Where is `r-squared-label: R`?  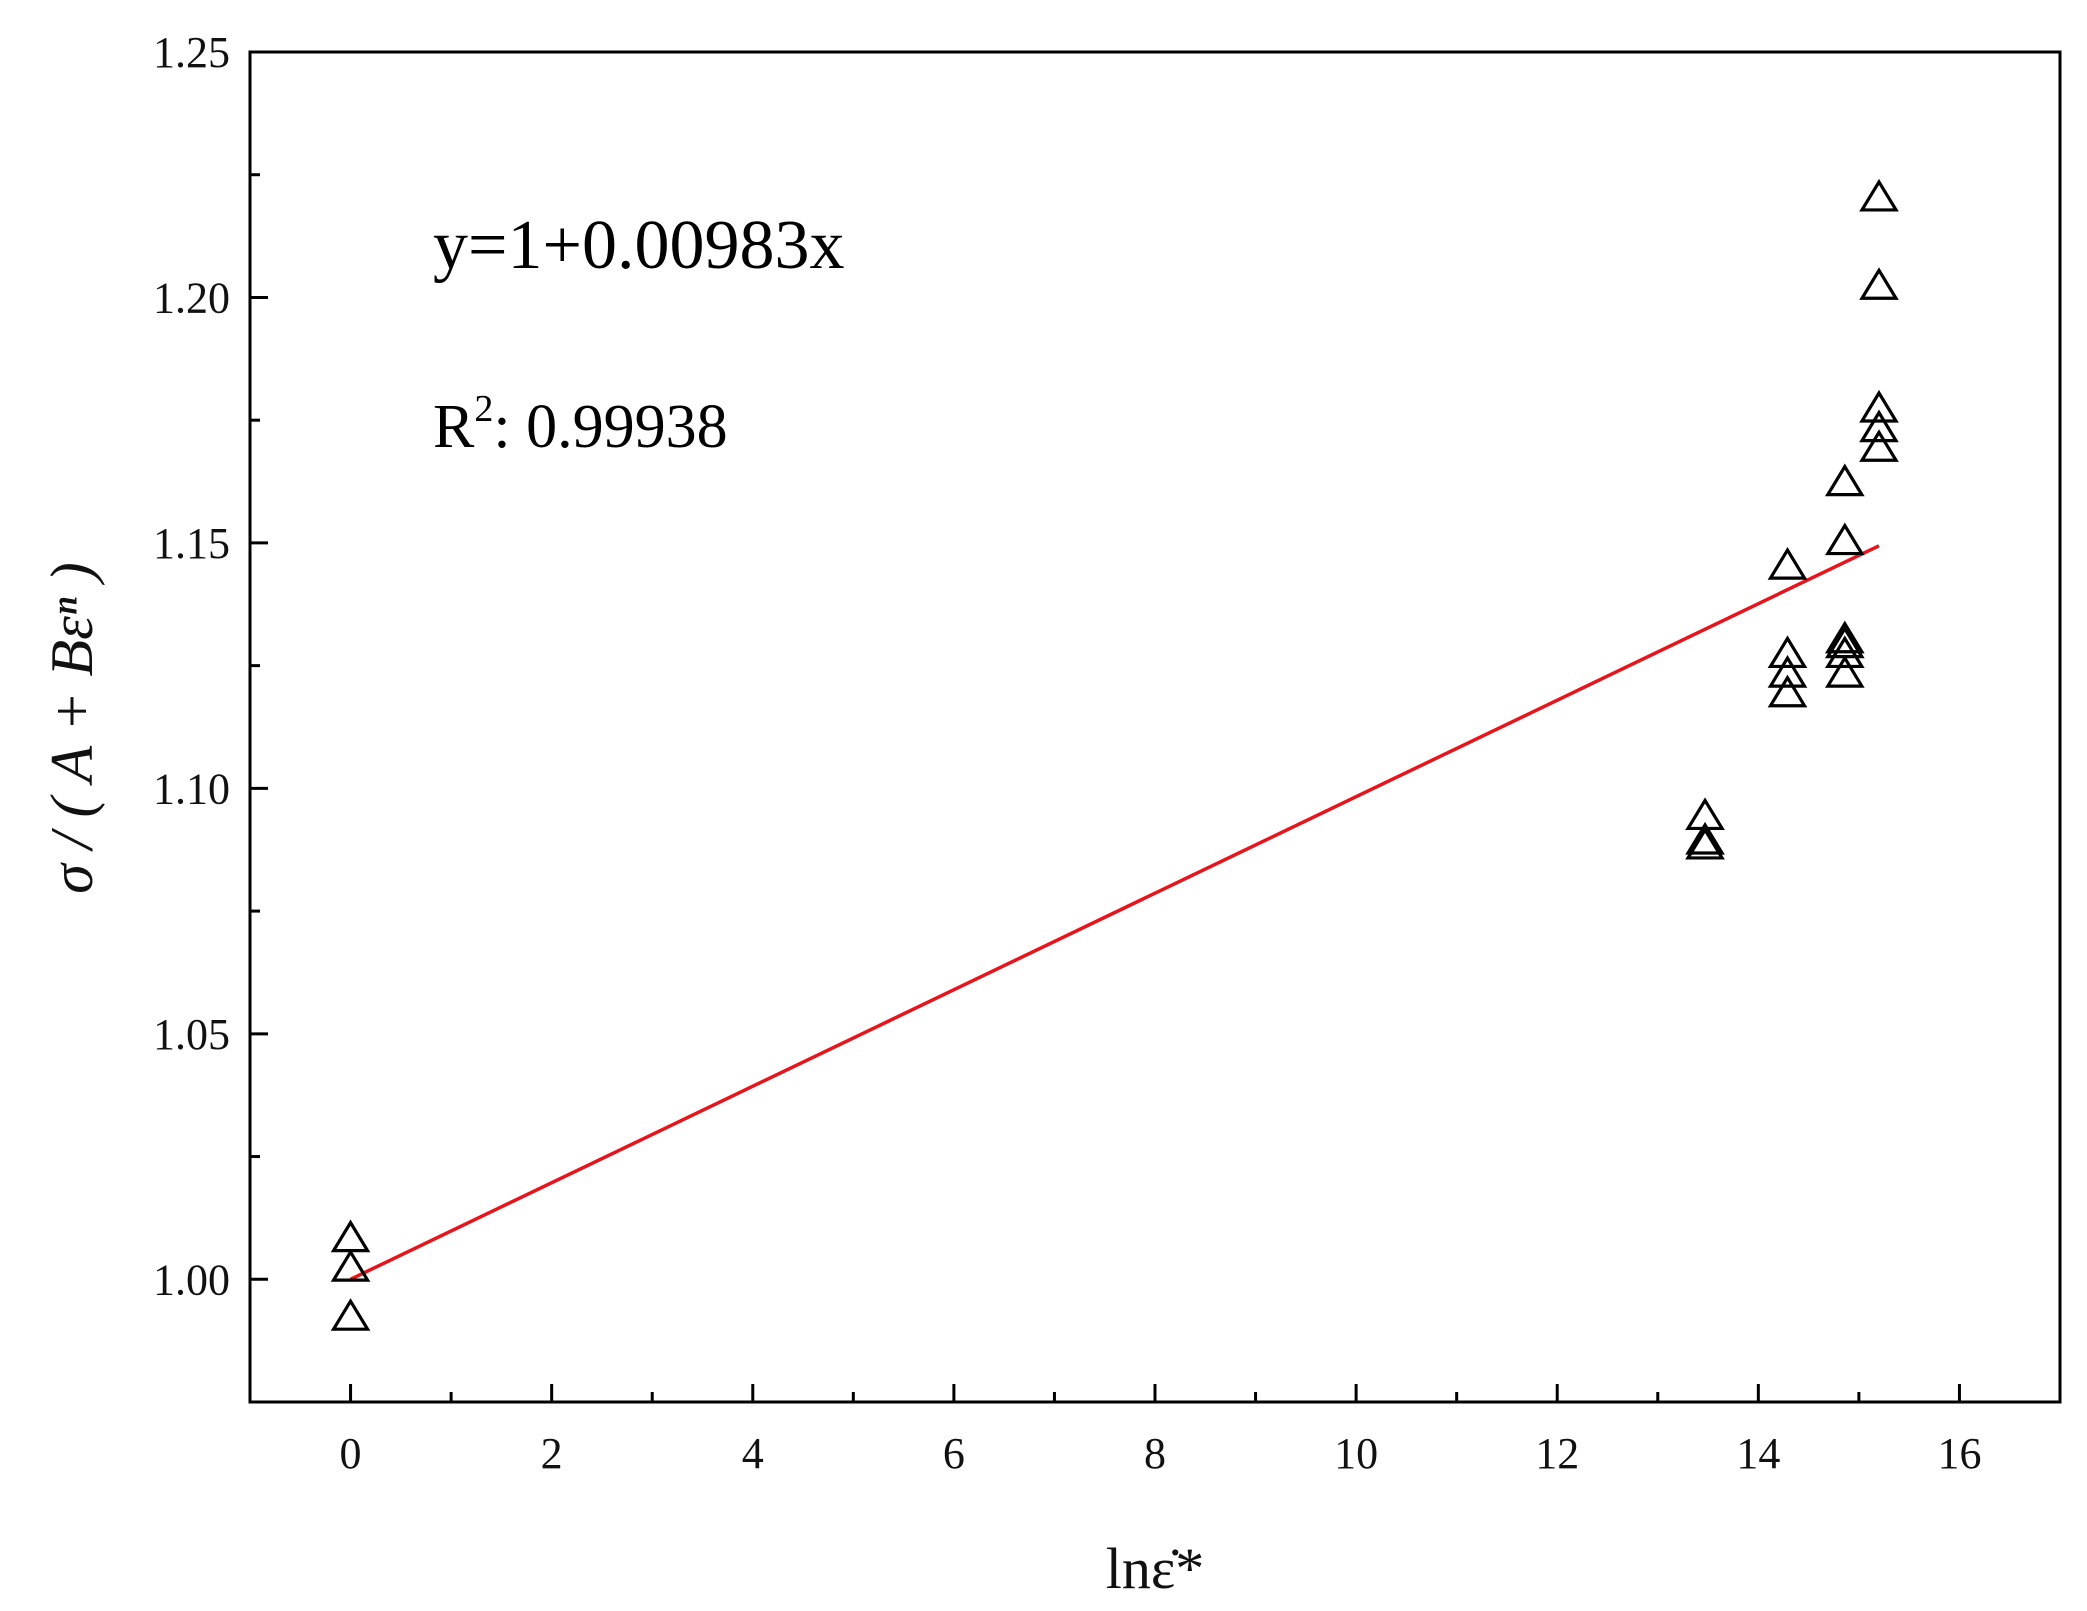
r-squared-label: R is located at coordinates (454, 427).